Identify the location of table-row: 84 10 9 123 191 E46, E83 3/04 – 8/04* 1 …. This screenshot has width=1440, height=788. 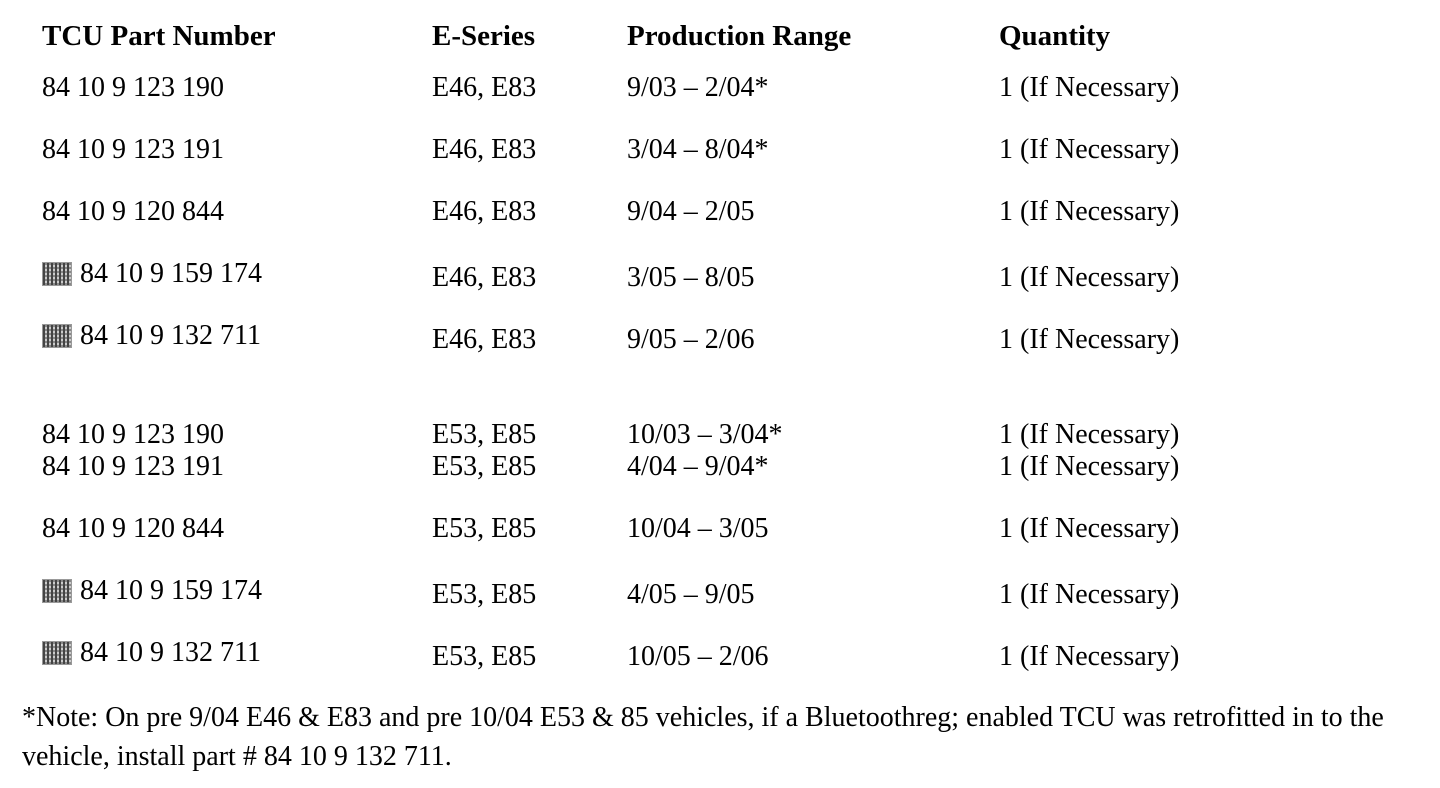
(731, 165).